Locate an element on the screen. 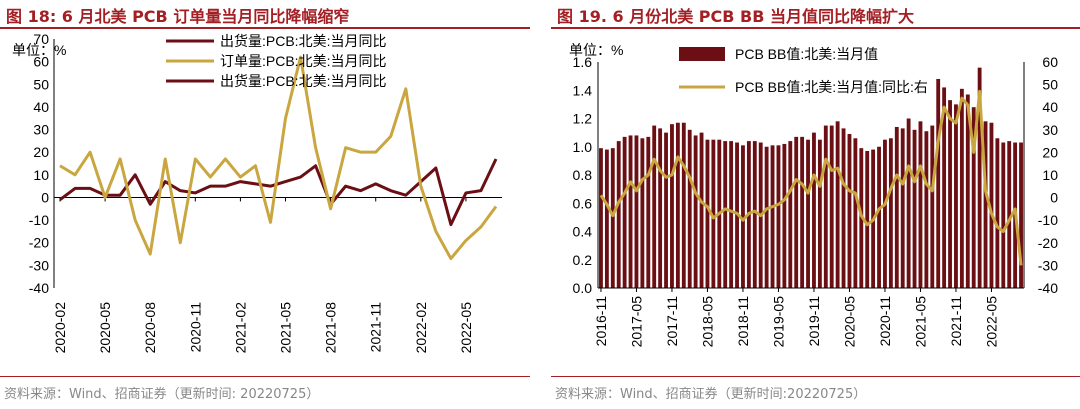  y-right-tick-label: 50 is located at coordinates (1050, 85).